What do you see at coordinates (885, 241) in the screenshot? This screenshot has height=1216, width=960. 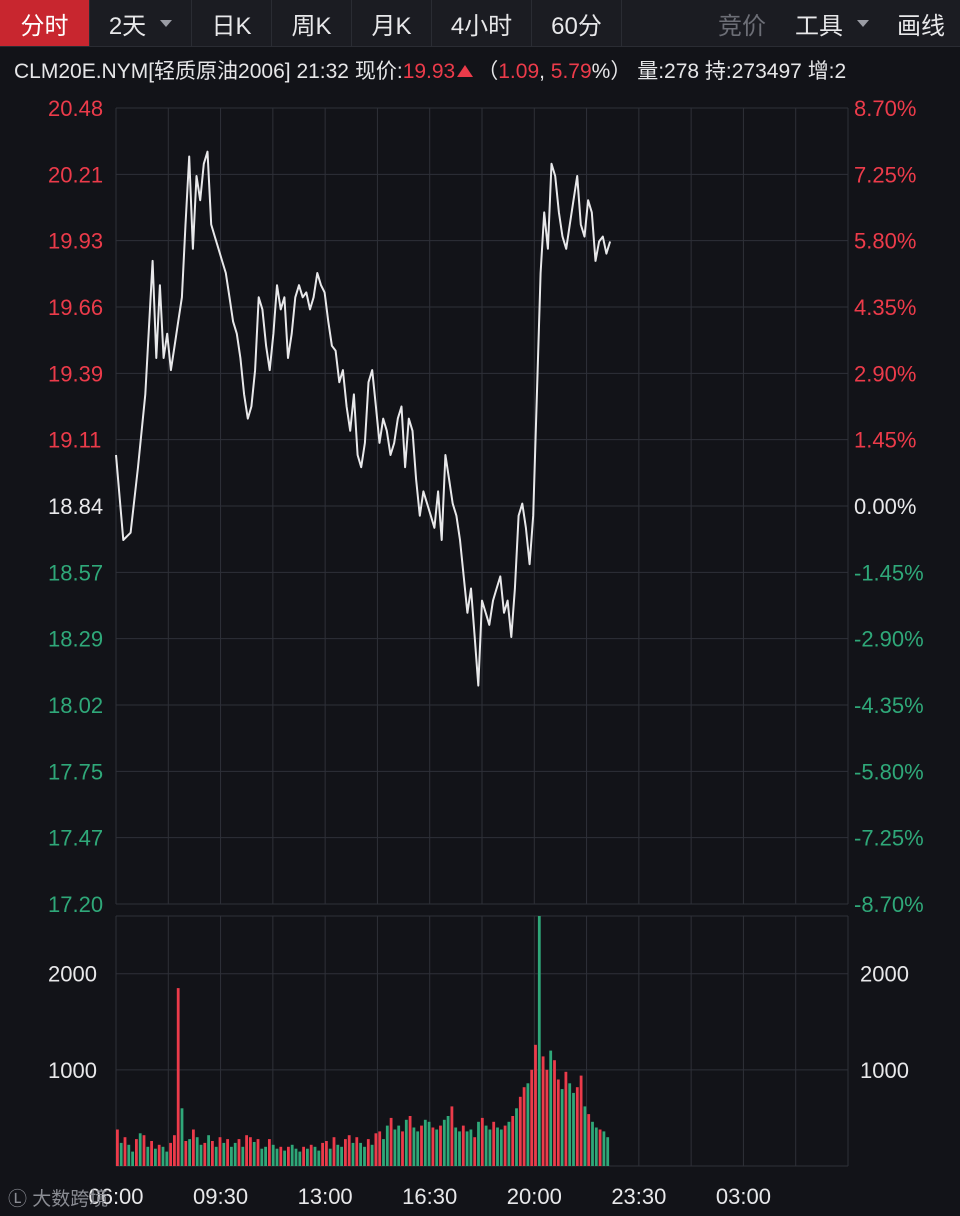 I see `pct-tick-label: 5.80%` at bounding box center [885, 241].